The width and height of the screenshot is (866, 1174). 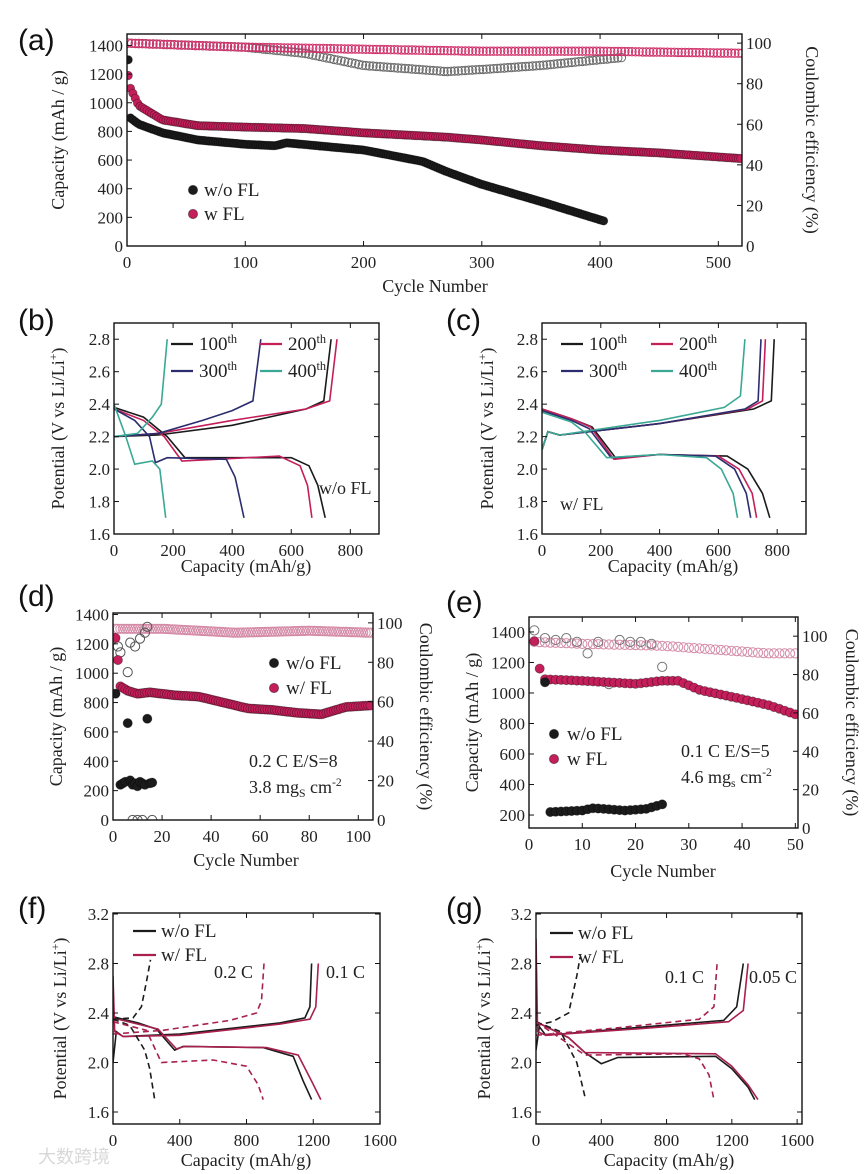 I want to click on text-span: 0.1 C, so click(x=345, y=972).